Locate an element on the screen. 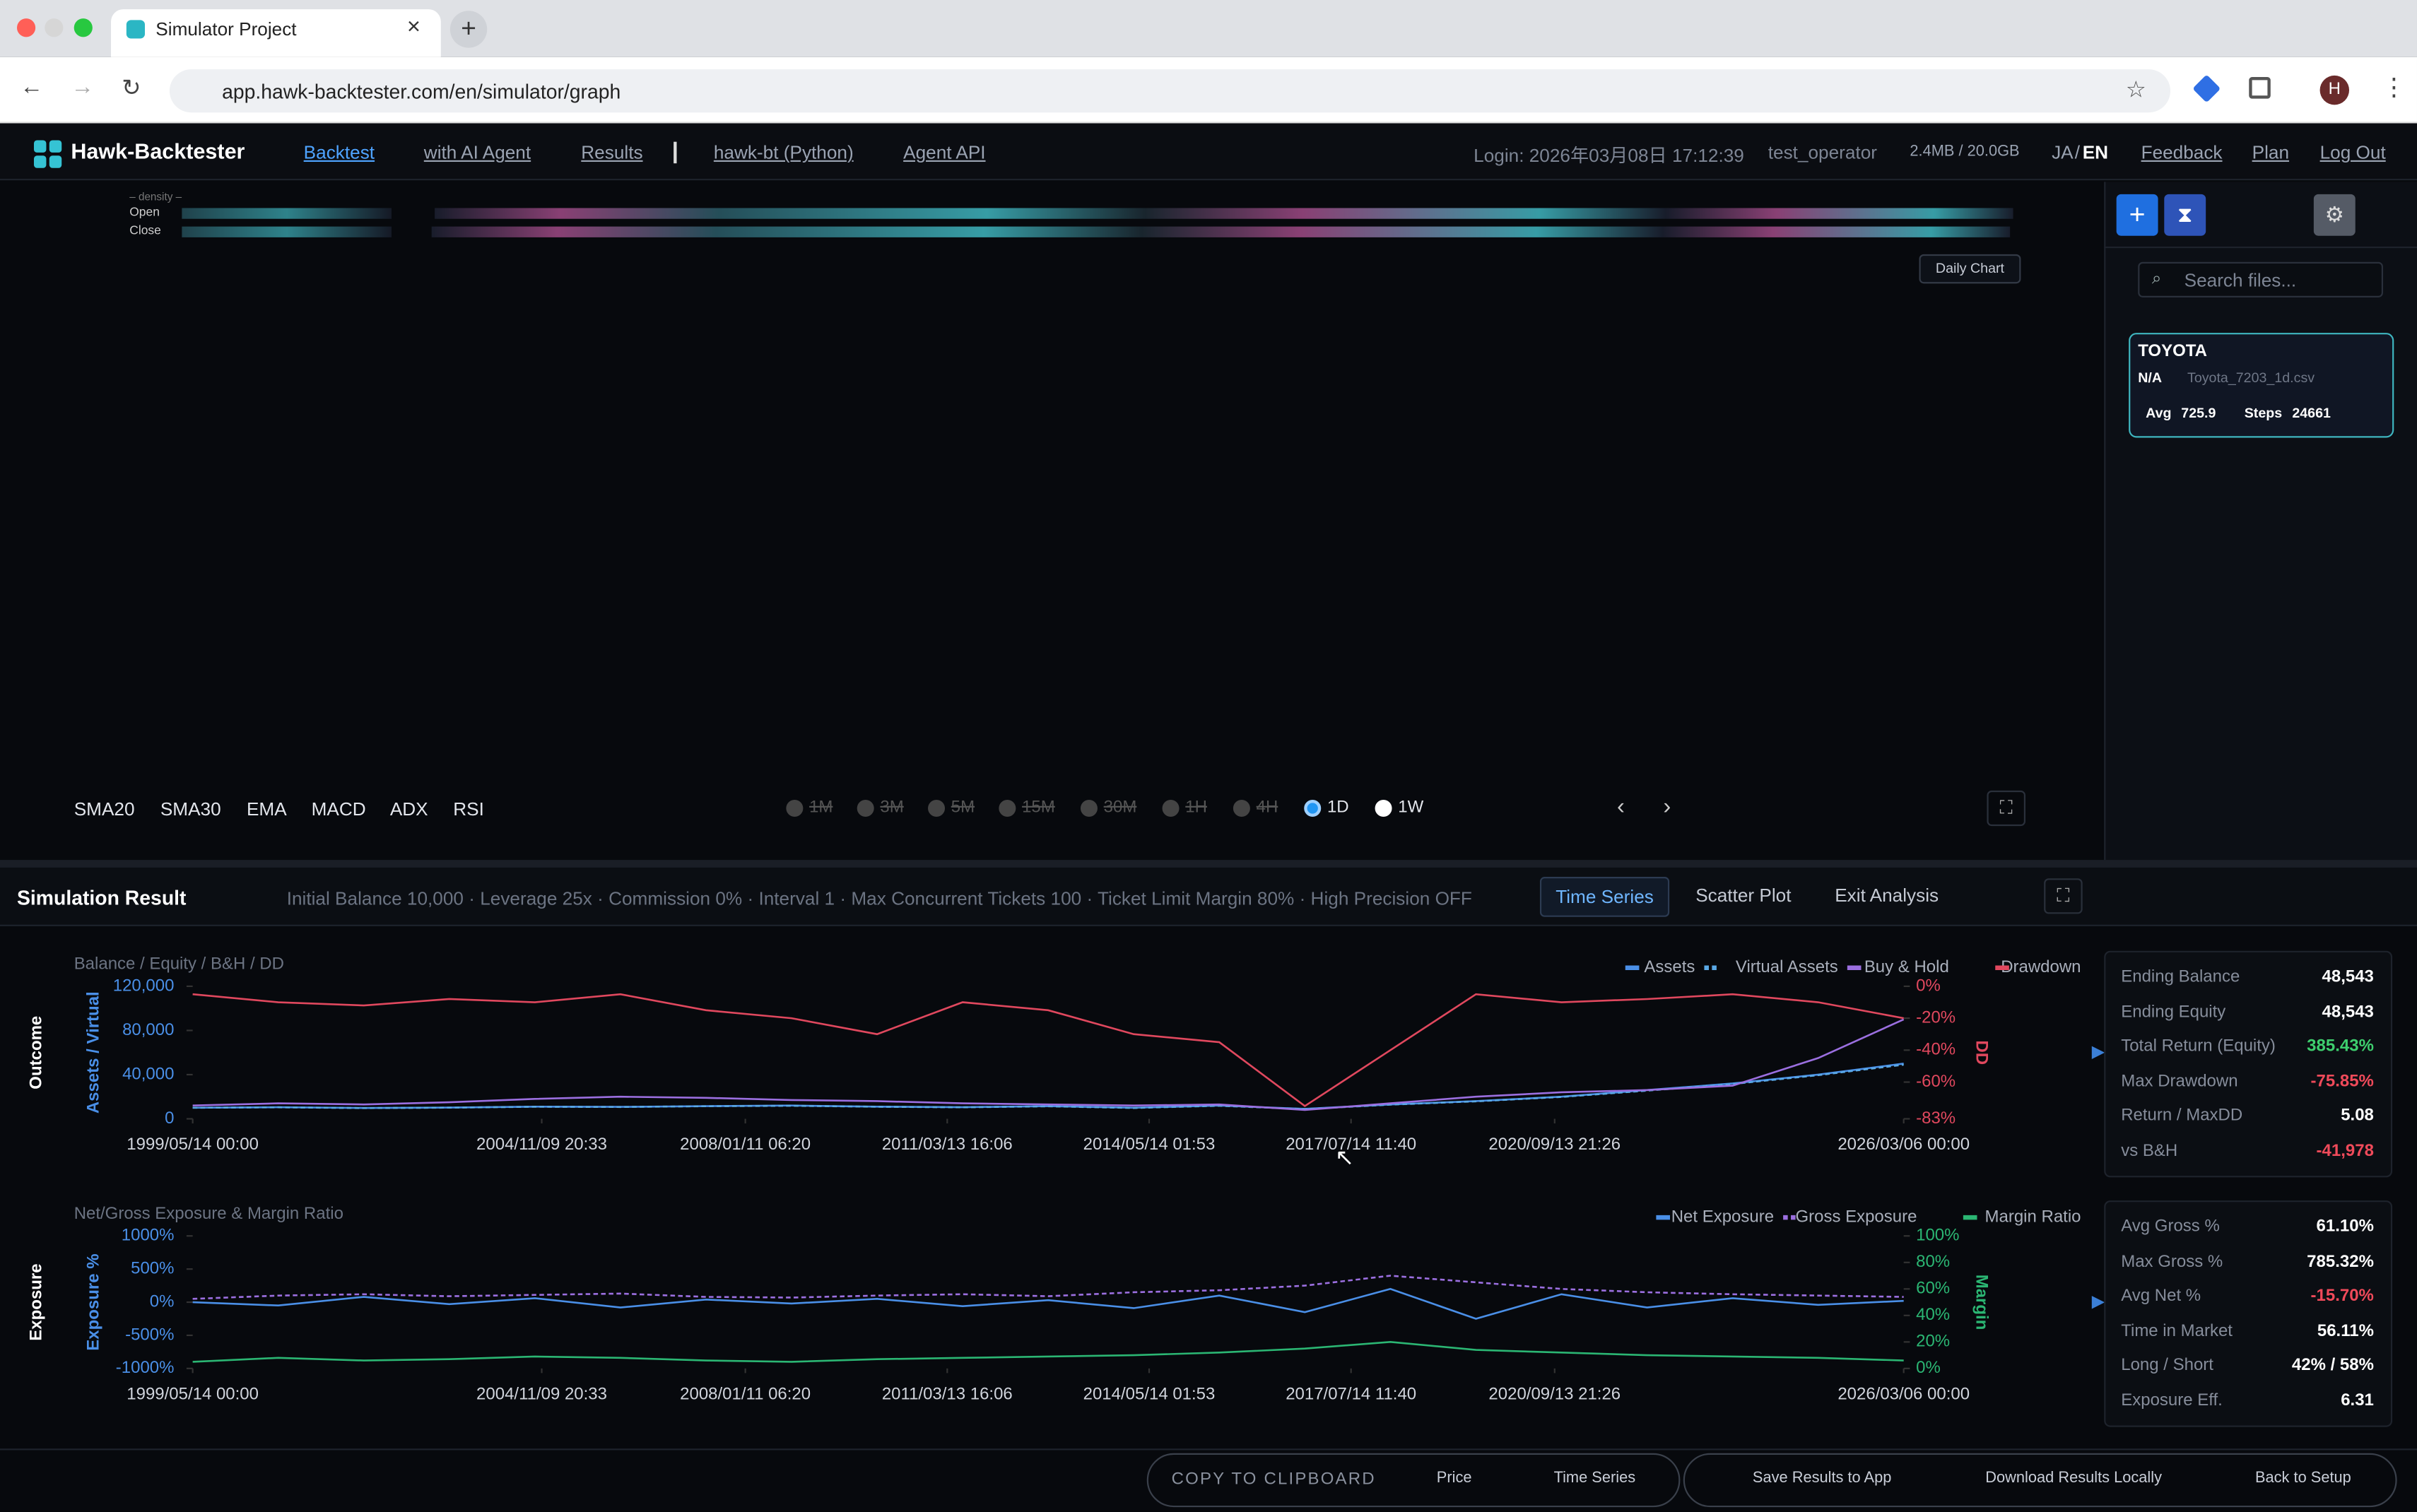 Image resolution: width=2417 pixels, height=1512 pixels. next-button: › is located at coordinates (1667, 806).